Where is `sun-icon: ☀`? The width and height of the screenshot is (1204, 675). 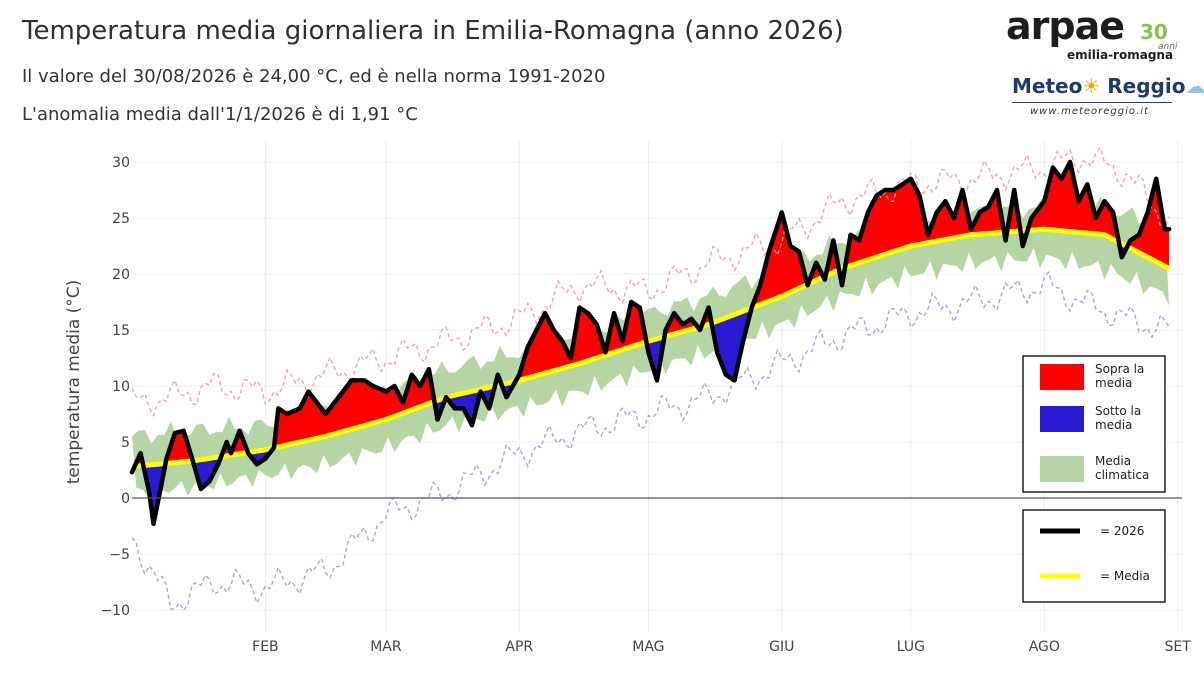
sun-icon: ☀ is located at coordinates (1091, 86).